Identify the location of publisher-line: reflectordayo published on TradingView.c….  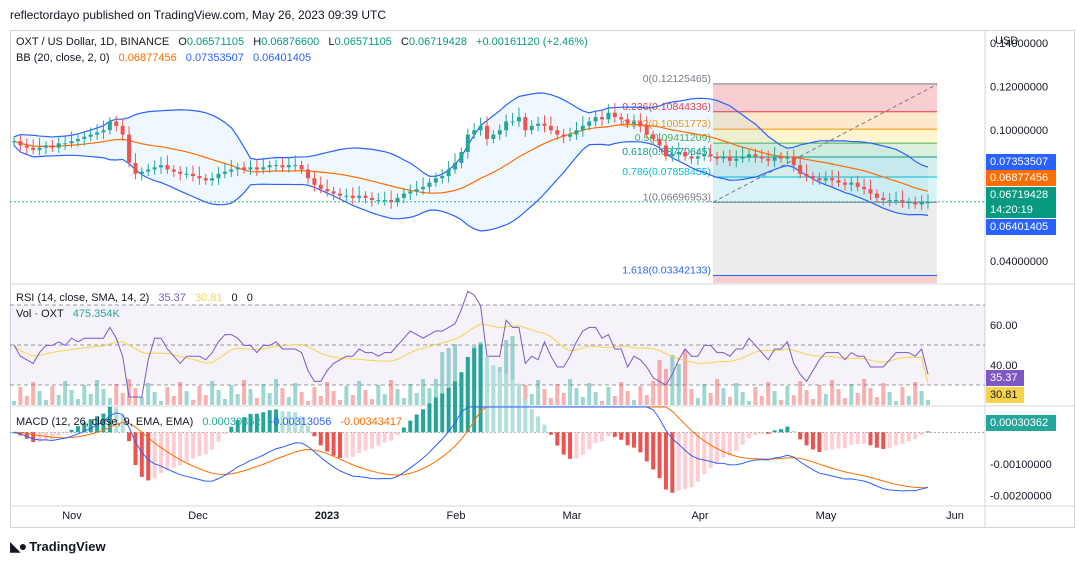
(198, 15).